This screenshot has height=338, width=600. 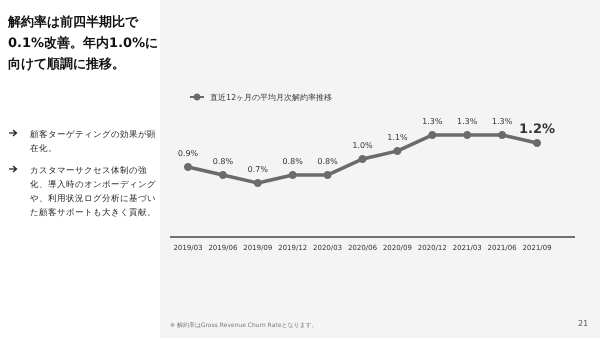 I want to click on text: 顧客ターゲティングの効果が顕在化。, so click(x=93, y=142).